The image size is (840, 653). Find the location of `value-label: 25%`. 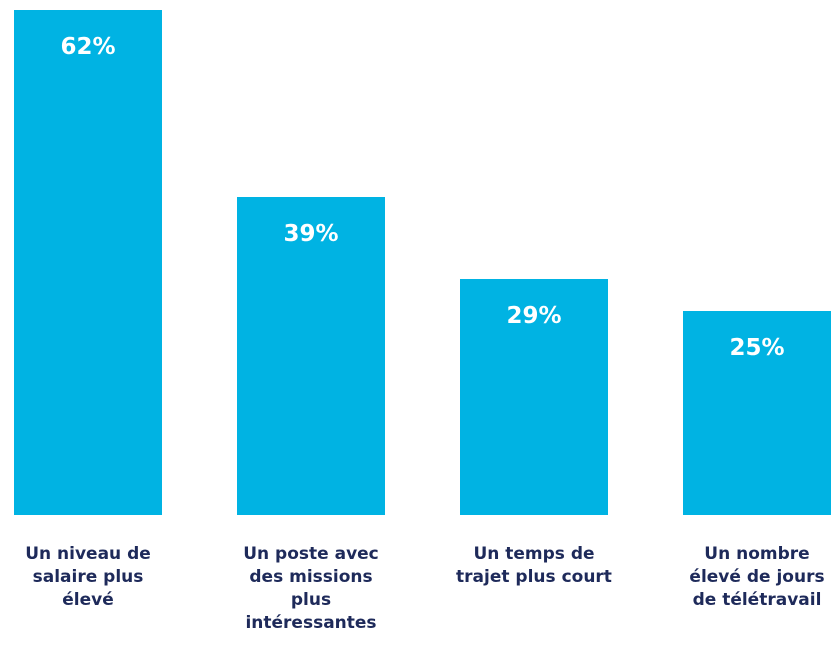

value-label: 25% is located at coordinates (757, 348).